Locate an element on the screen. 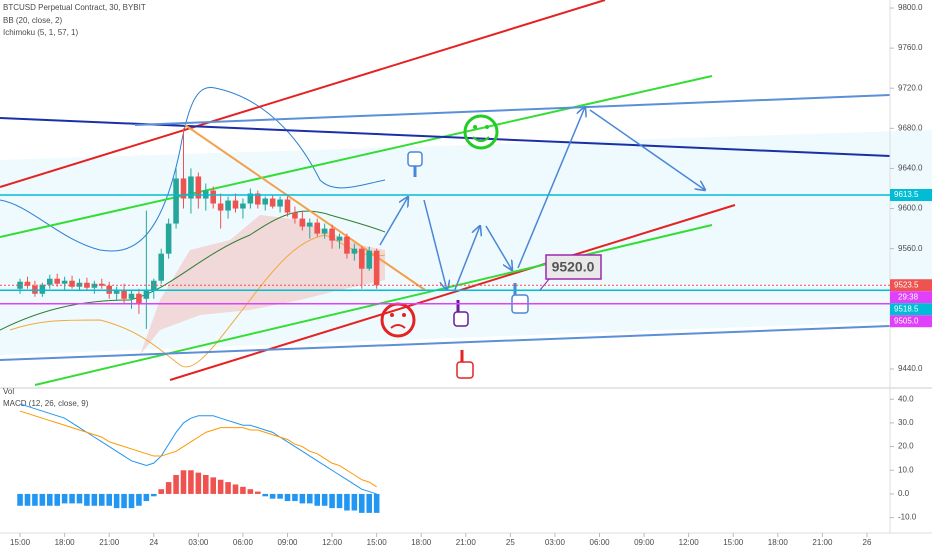 This screenshot has width=932, height=555. x-tick-label: 09:00 is located at coordinates (287, 542).